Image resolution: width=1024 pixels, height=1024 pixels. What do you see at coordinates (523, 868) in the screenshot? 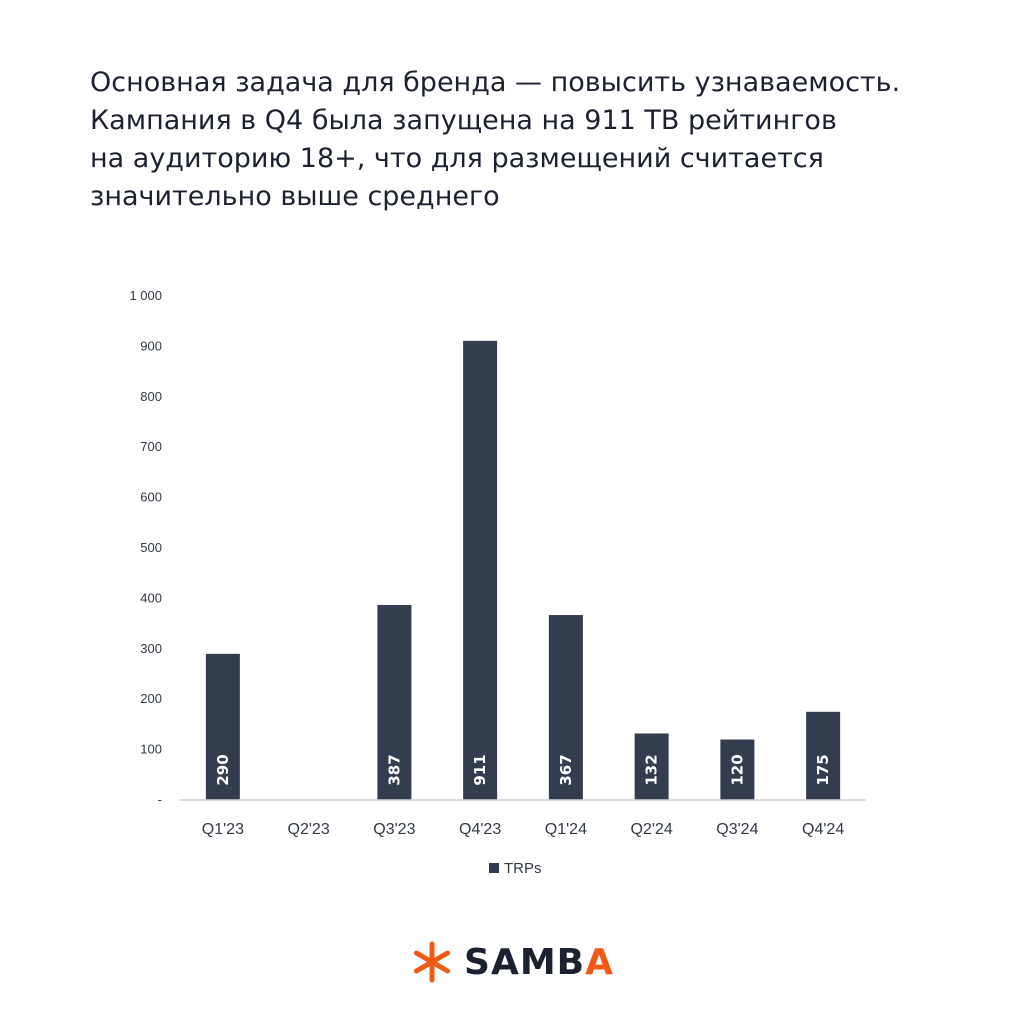
I see `legend-label: TRPs` at bounding box center [523, 868].